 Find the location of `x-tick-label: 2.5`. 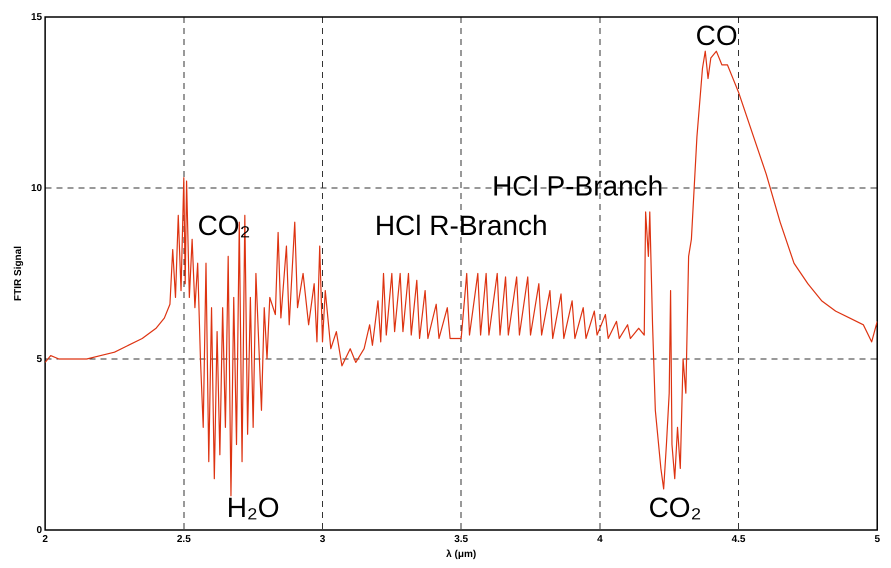

x-tick-label: 2.5 is located at coordinates (184, 539).